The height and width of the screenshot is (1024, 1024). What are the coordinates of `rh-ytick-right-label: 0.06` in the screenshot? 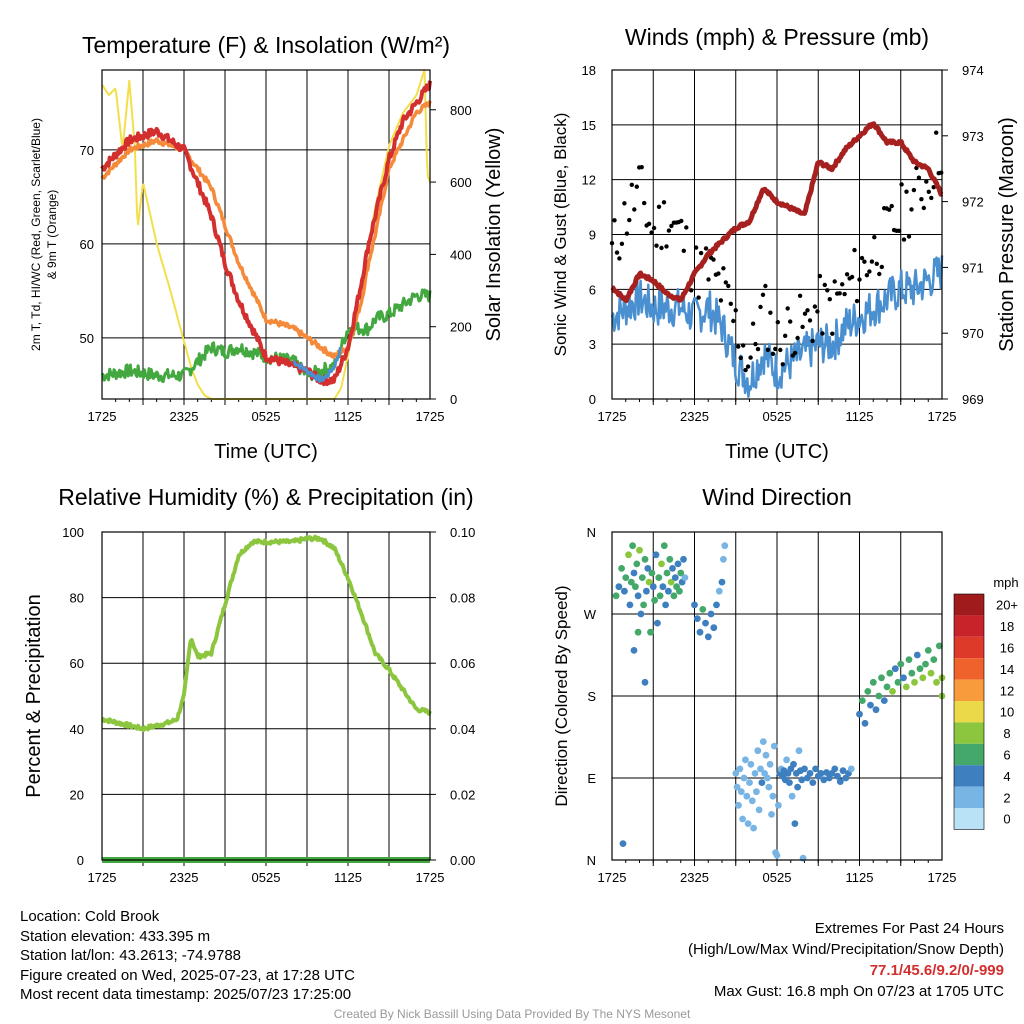 It's located at (462, 663).